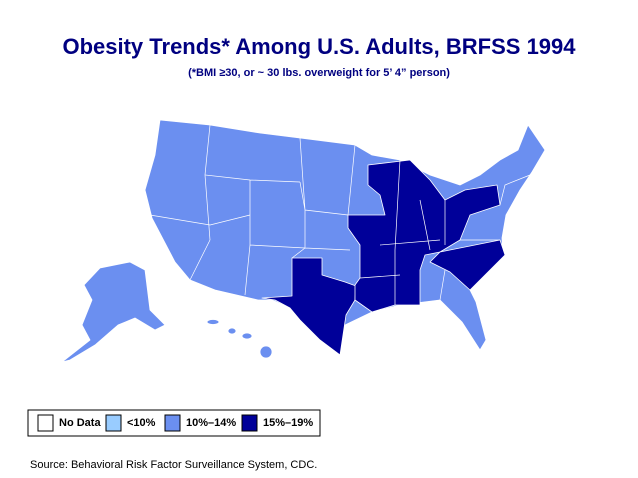  Describe the element at coordinates (141, 423) in the screenshot. I see `legend-label: <10%` at that location.